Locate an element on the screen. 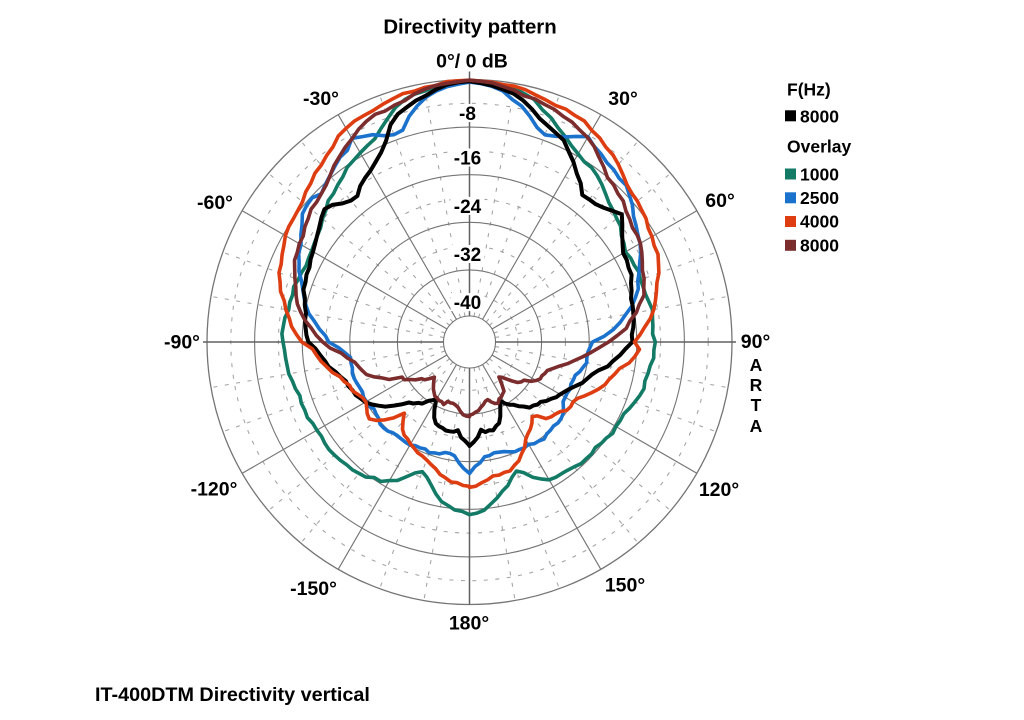  svg-text: 1000 is located at coordinates (819, 174).